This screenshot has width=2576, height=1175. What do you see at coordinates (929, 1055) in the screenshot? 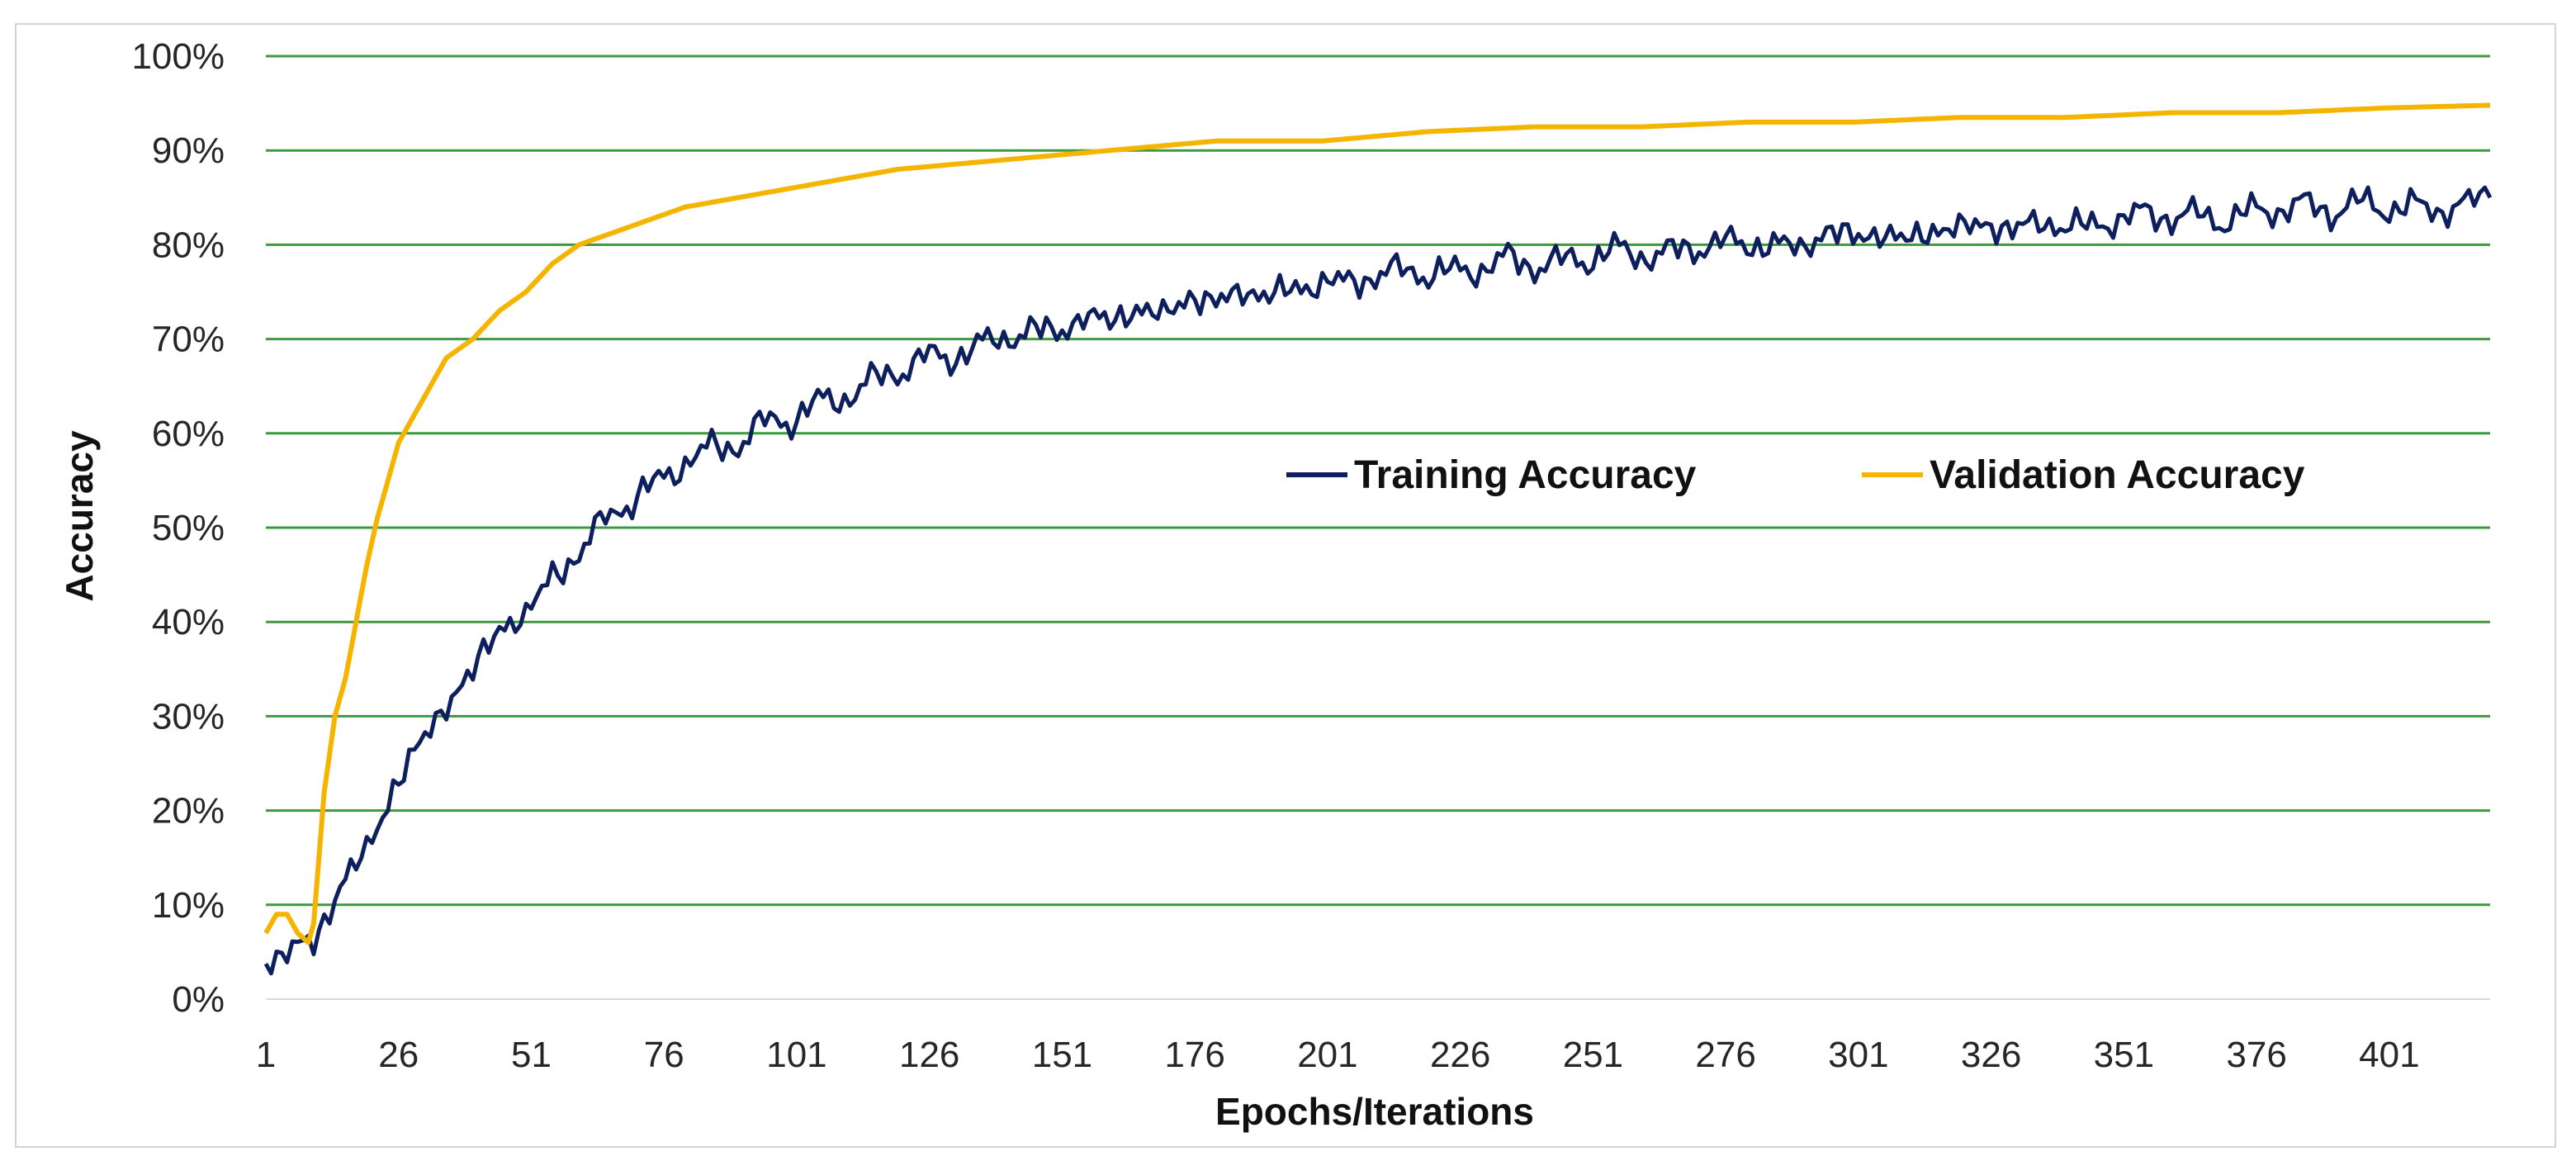
I see `x-tick-label: 126` at bounding box center [929, 1055].